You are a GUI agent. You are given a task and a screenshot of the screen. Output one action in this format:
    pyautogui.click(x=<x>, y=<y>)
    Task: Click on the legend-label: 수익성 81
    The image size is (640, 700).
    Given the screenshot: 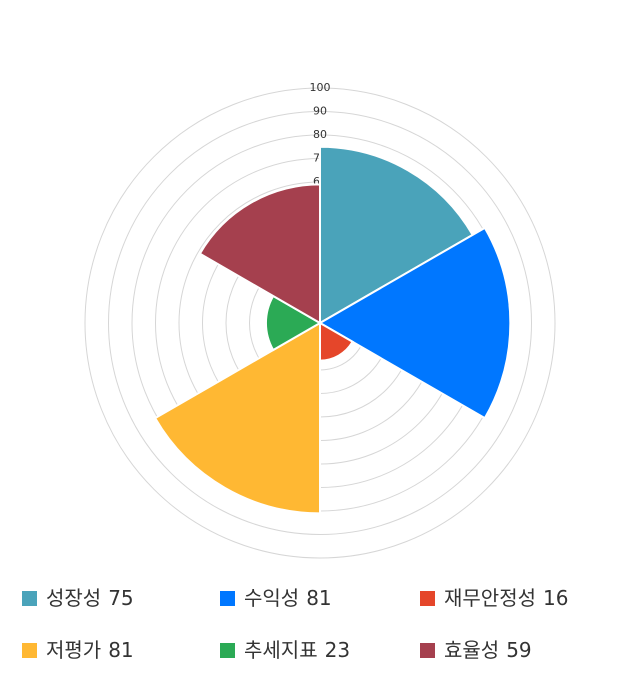 What is the action you would take?
    pyautogui.click(x=288, y=598)
    